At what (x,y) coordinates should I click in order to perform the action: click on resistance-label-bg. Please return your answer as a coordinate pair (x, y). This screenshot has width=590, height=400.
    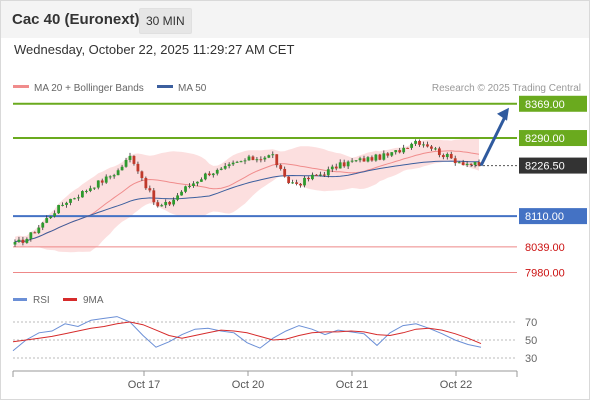
    Looking at the image, I should click on (553, 138).